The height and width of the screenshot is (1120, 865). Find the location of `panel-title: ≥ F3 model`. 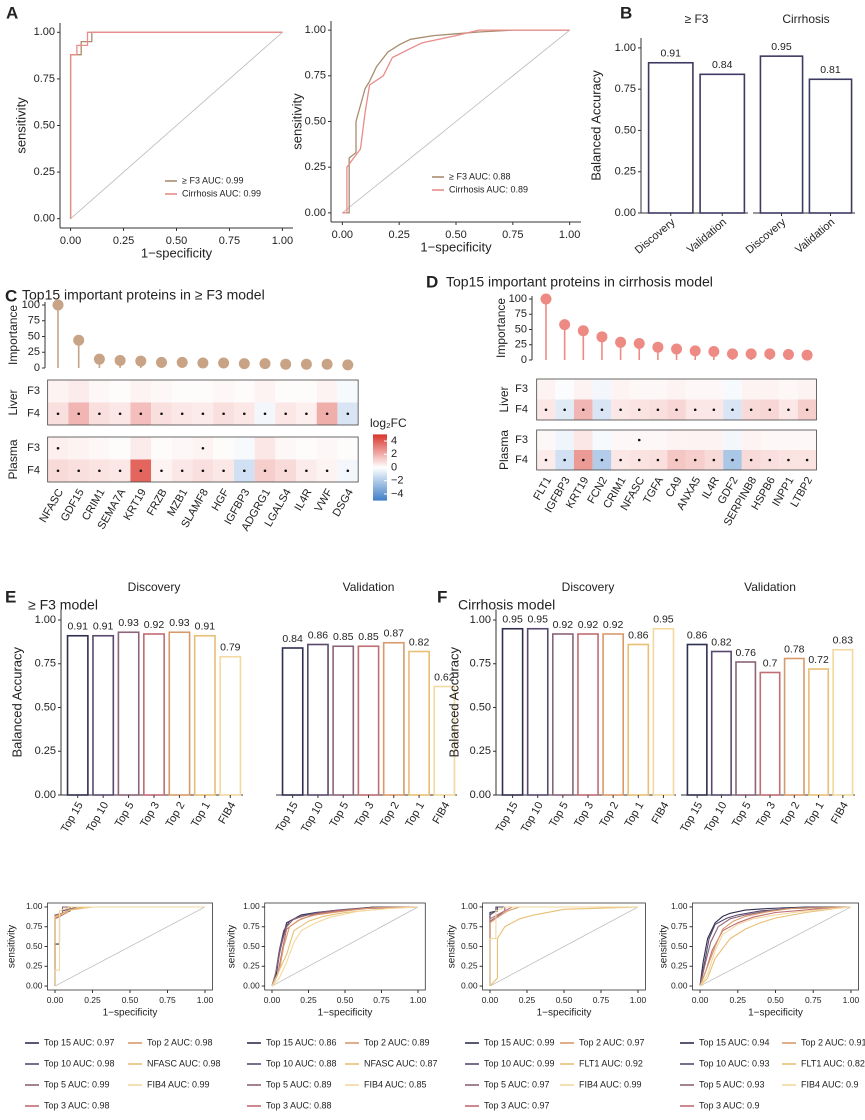

panel-title: ≥ F3 model is located at coordinates (63, 605).